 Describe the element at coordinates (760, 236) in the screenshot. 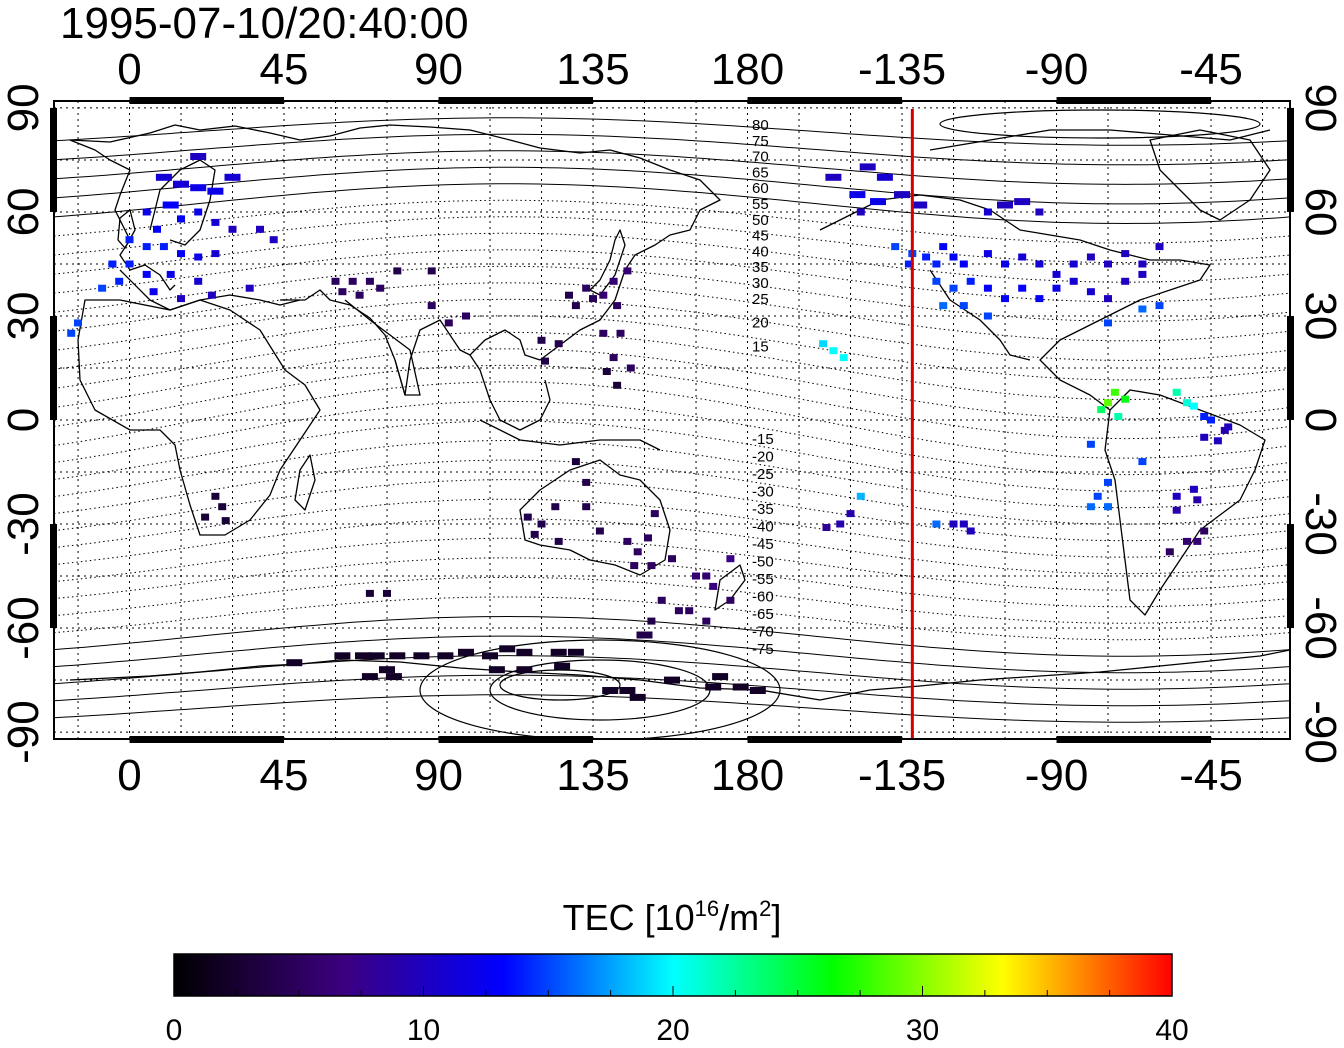

I see `contour-label: 45` at that location.